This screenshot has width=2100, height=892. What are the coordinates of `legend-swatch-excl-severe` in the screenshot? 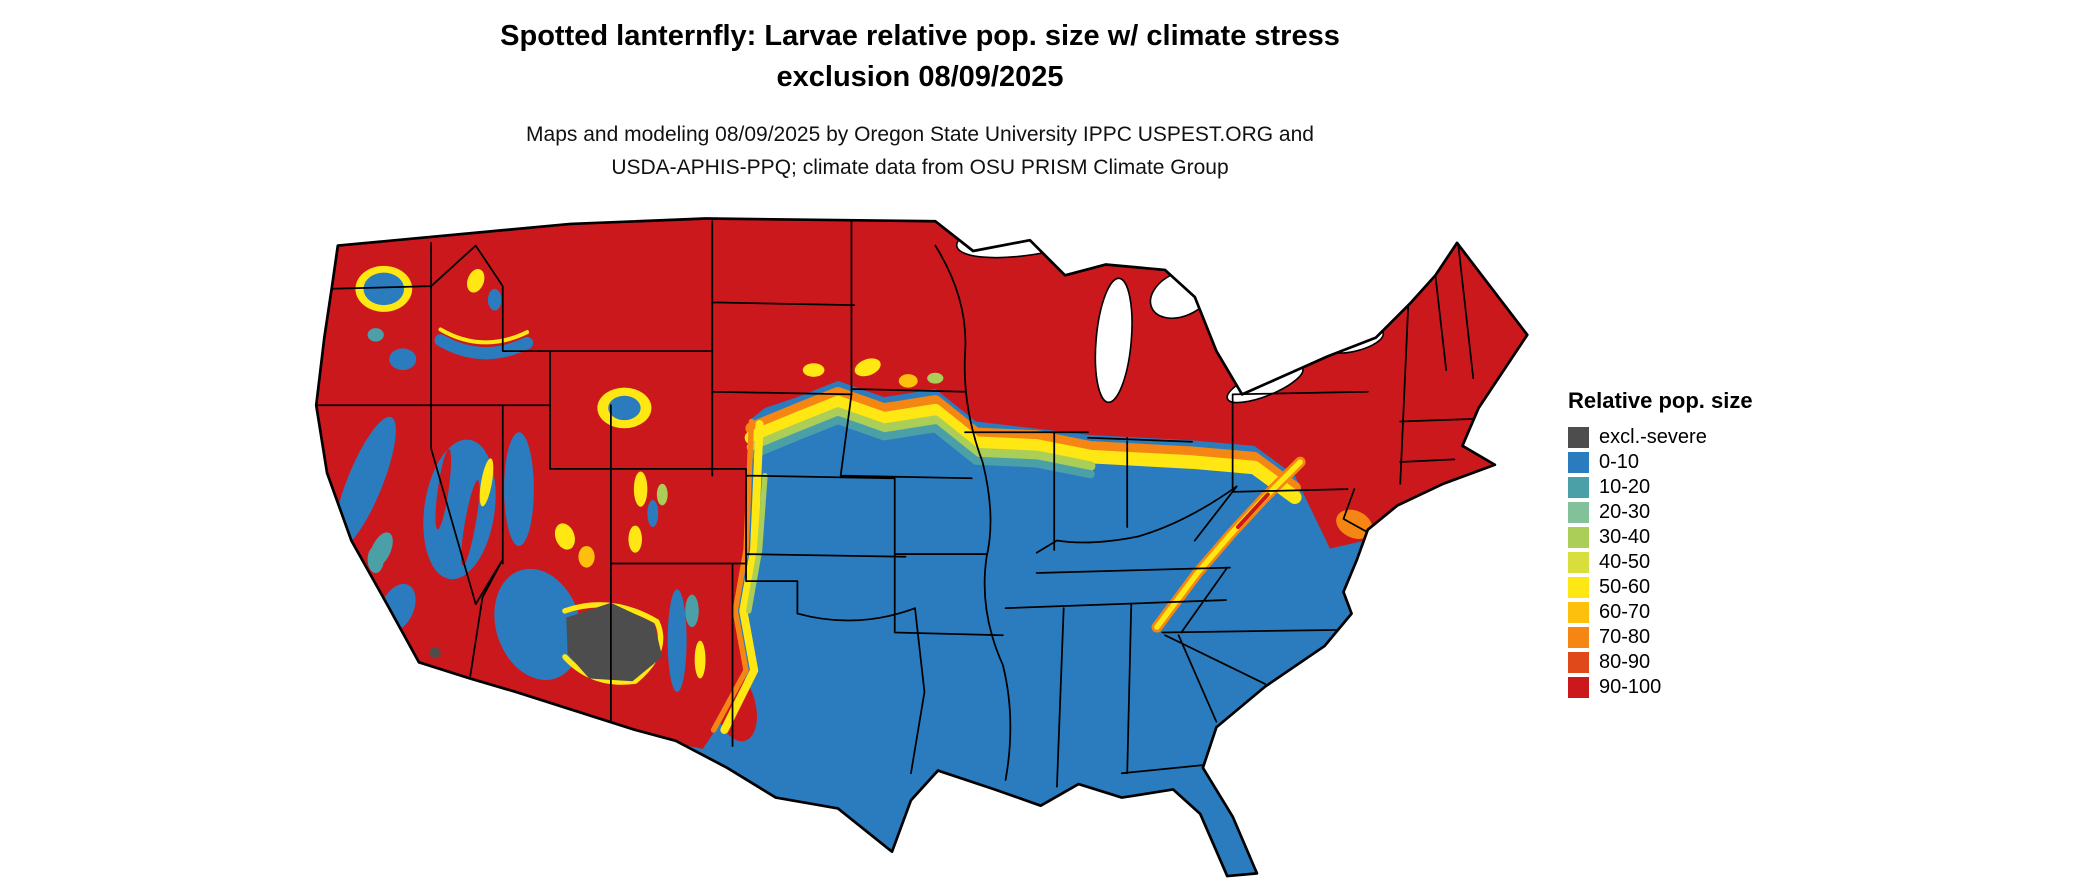 It's located at (1578, 437).